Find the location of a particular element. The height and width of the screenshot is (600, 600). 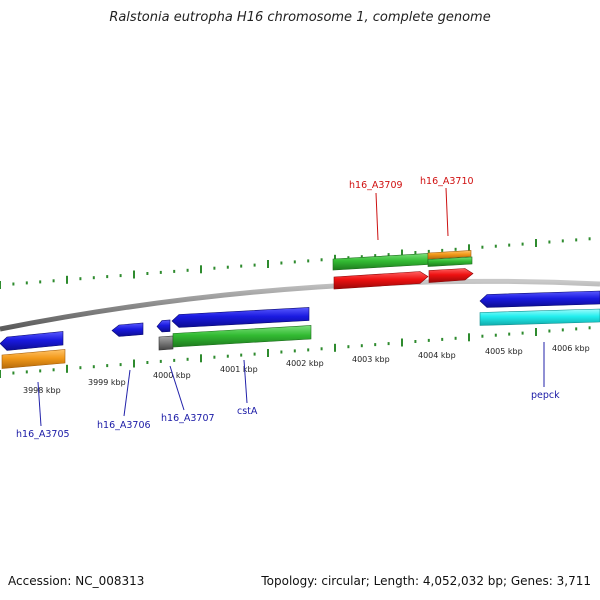

gene-feature-gray is located at coordinates (166, 343).